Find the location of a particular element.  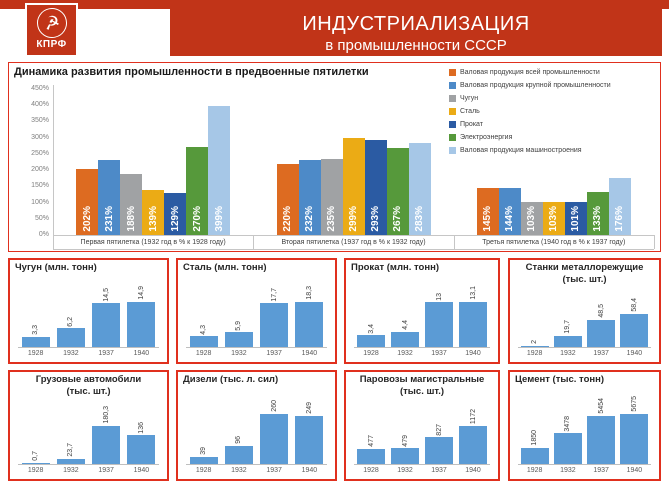

category-separator is located at coordinates (254, 242).